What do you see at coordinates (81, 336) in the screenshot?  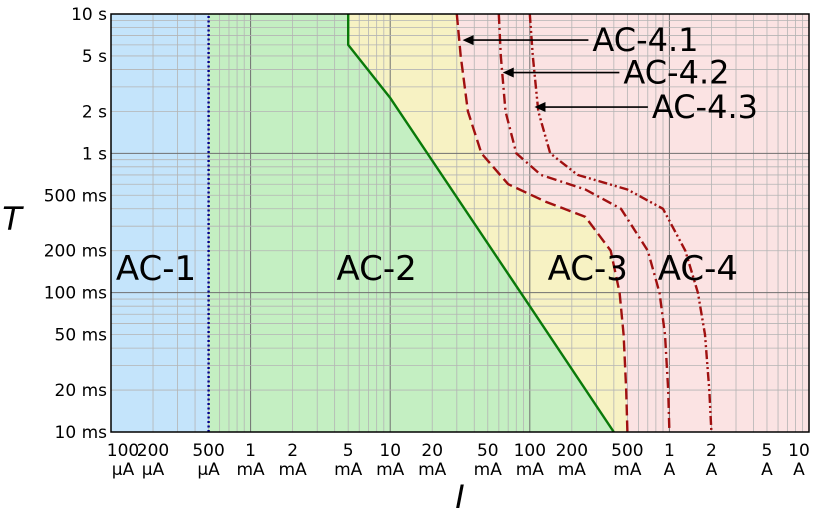 I see `y-tick-label: 50 ms` at bounding box center [81, 336].